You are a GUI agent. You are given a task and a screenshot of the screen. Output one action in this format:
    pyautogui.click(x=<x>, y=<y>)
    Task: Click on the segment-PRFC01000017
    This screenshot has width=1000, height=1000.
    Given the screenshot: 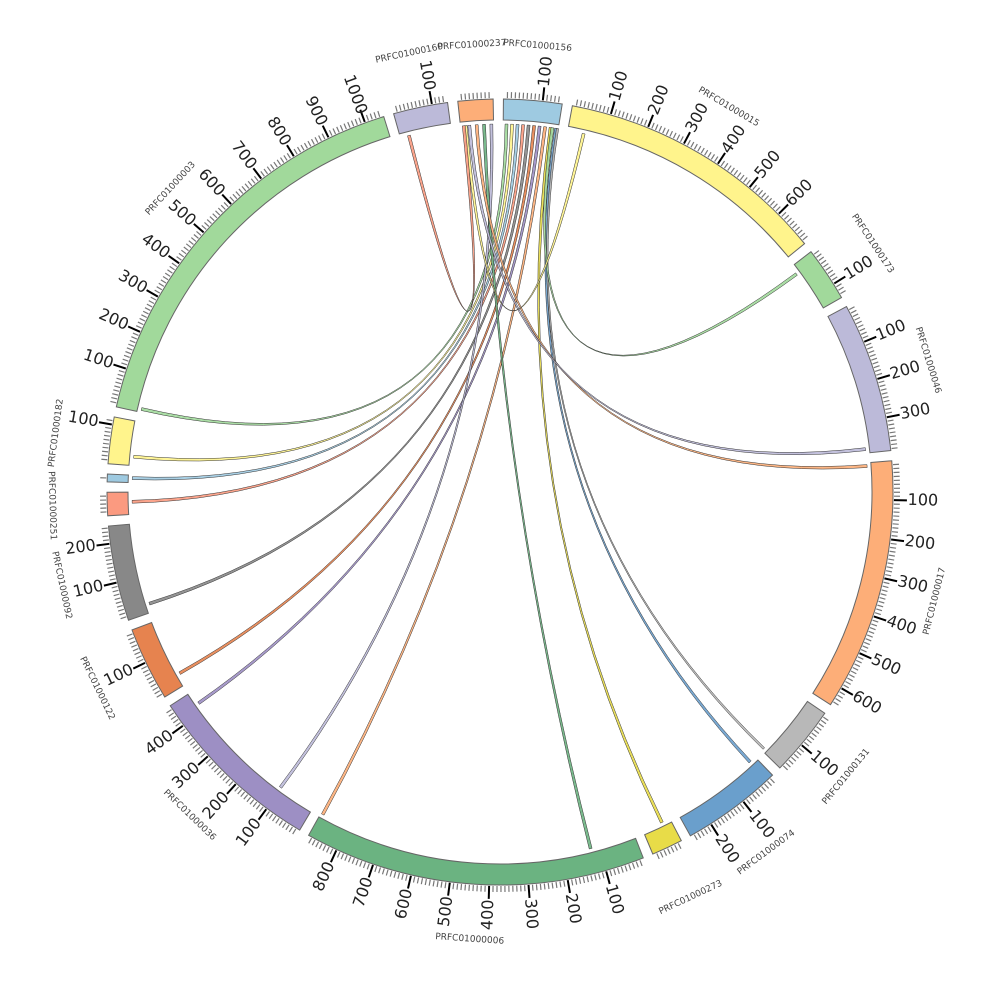 What is the action you would take?
    pyautogui.click(x=853, y=583)
    